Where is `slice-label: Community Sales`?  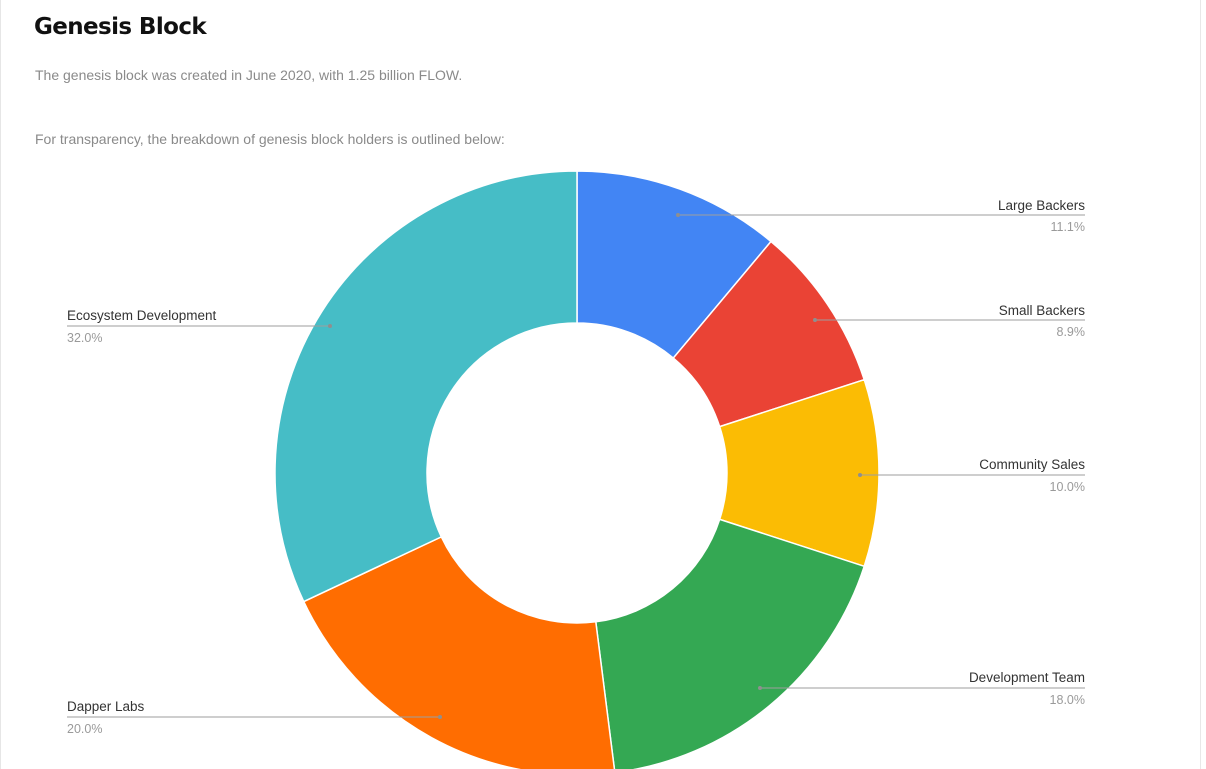
slice-label: Community Sales is located at coordinates (1032, 464).